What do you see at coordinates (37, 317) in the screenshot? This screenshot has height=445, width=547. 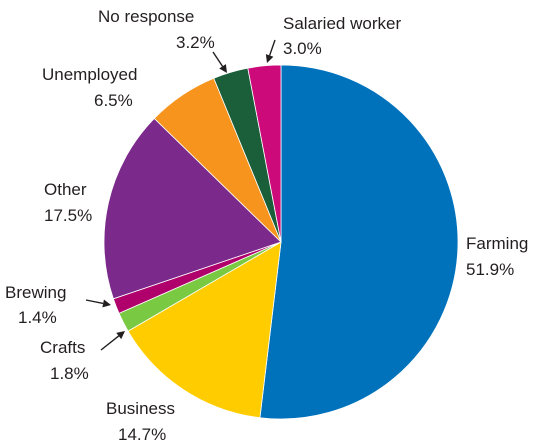 I see `slice-value-brewing: 1.4%` at bounding box center [37, 317].